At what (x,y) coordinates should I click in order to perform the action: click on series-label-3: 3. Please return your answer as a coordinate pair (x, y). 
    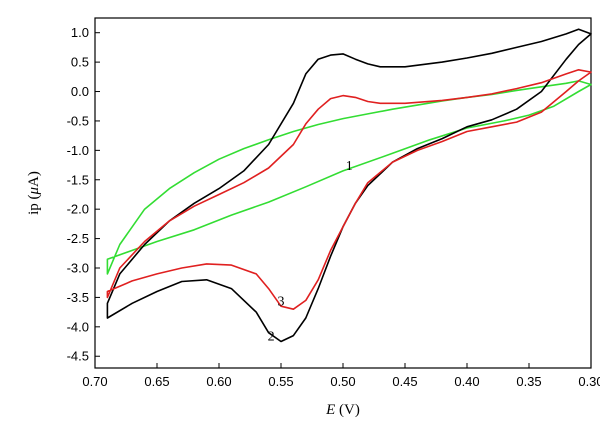
    Looking at the image, I should click on (281, 301).